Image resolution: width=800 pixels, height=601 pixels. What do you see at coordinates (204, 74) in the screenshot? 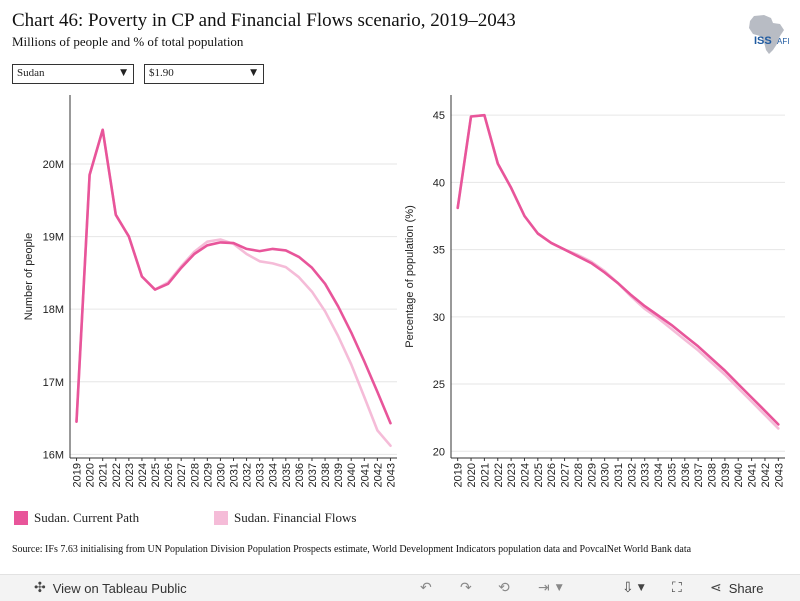
I see `poverty-line-select: $1.90 ▼` at bounding box center [204, 74].